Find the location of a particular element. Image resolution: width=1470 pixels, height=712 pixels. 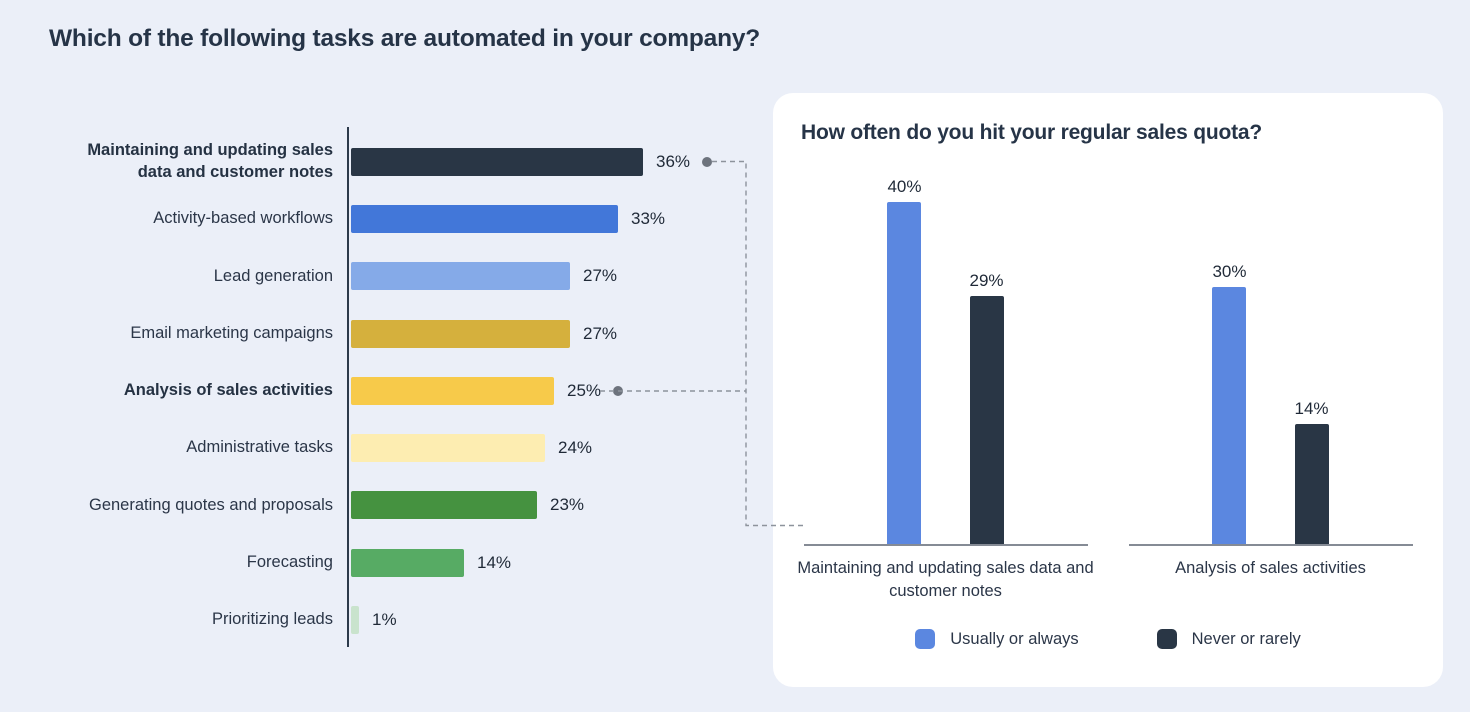

legend-item: Never or rarely is located at coordinates (1228, 639).